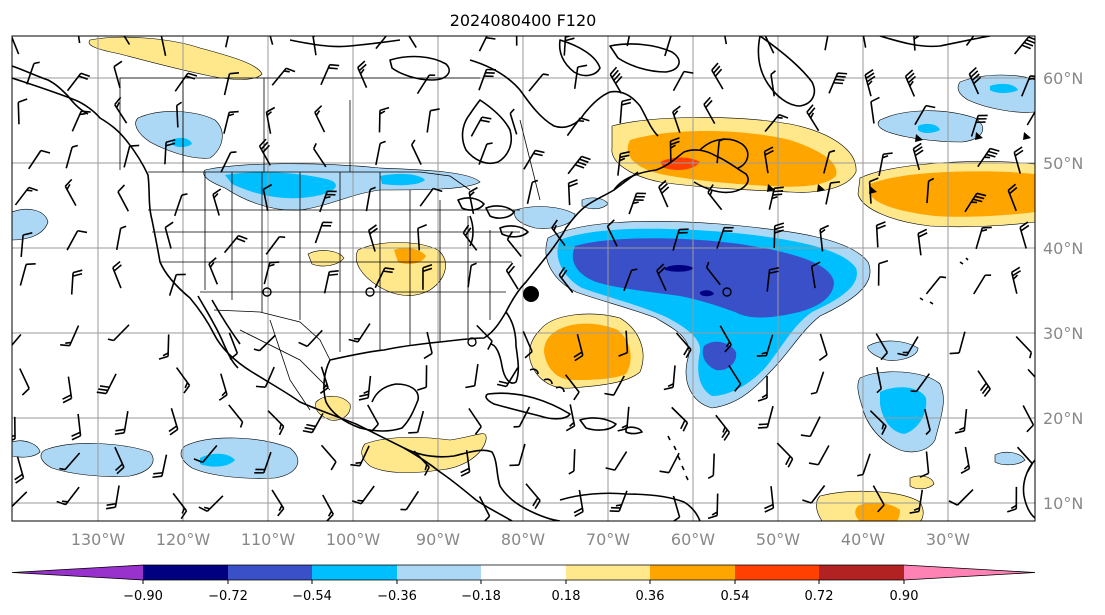 The width and height of the screenshot is (1105, 615). Describe the element at coordinates (693, 539) in the screenshot. I see `lon-label: 60°W` at that location.